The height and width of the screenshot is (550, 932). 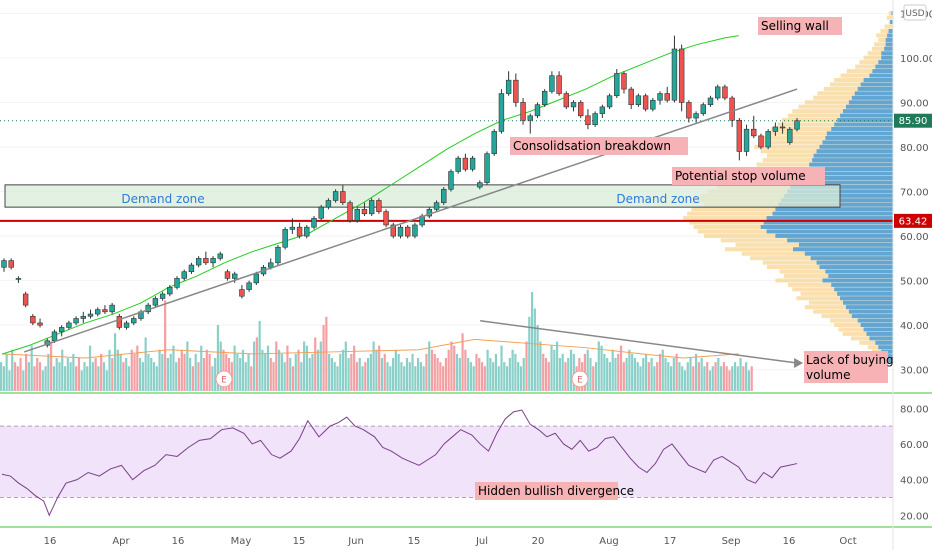 What do you see at coordinates (599, 146) in the screenshot?
I see `annotation-consolidation-breakdown: Consolidsation breakdown` at bounding box center [599, 146].